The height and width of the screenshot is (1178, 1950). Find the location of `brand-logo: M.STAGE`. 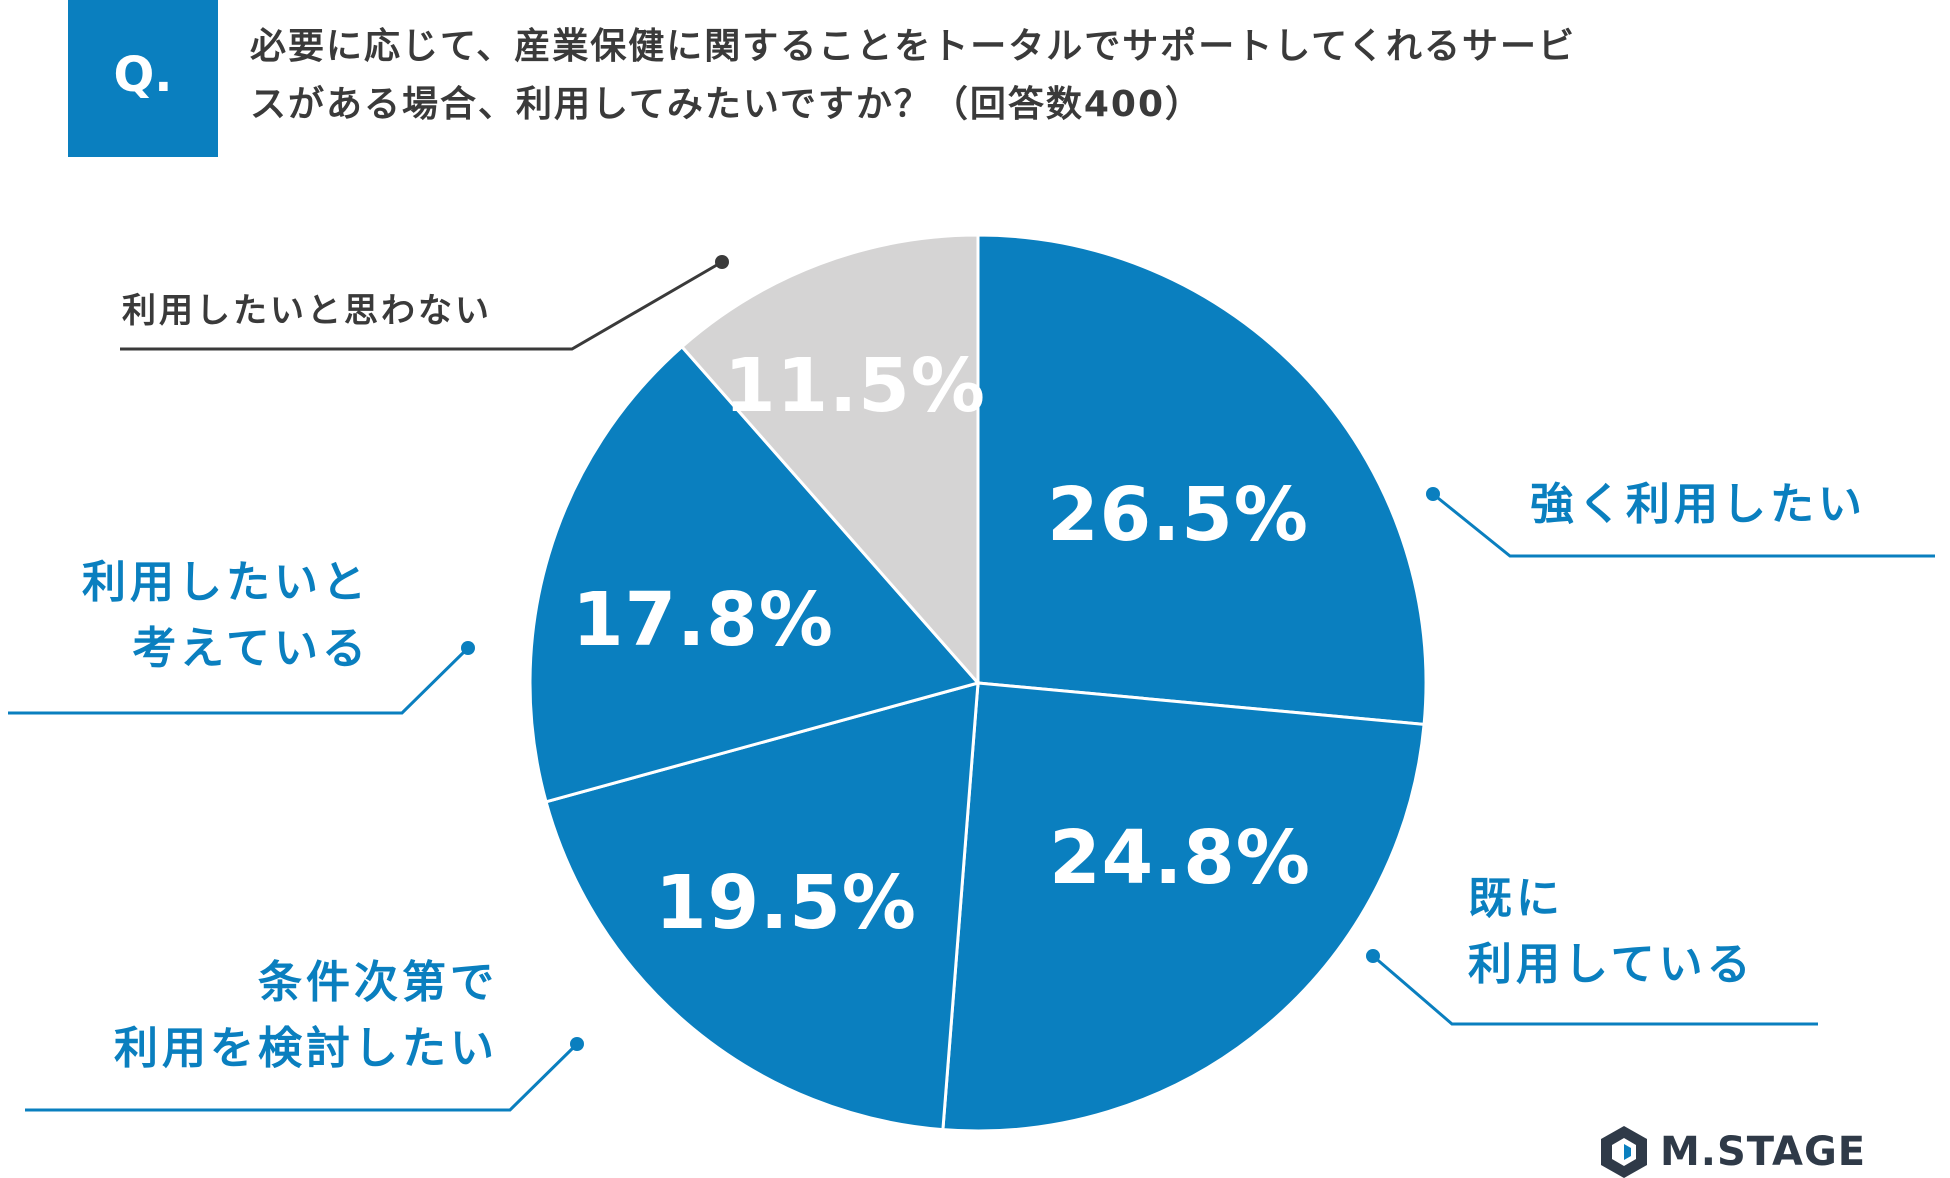

brand-logo: M.STAGE is located at coordinates (1732, 1150).